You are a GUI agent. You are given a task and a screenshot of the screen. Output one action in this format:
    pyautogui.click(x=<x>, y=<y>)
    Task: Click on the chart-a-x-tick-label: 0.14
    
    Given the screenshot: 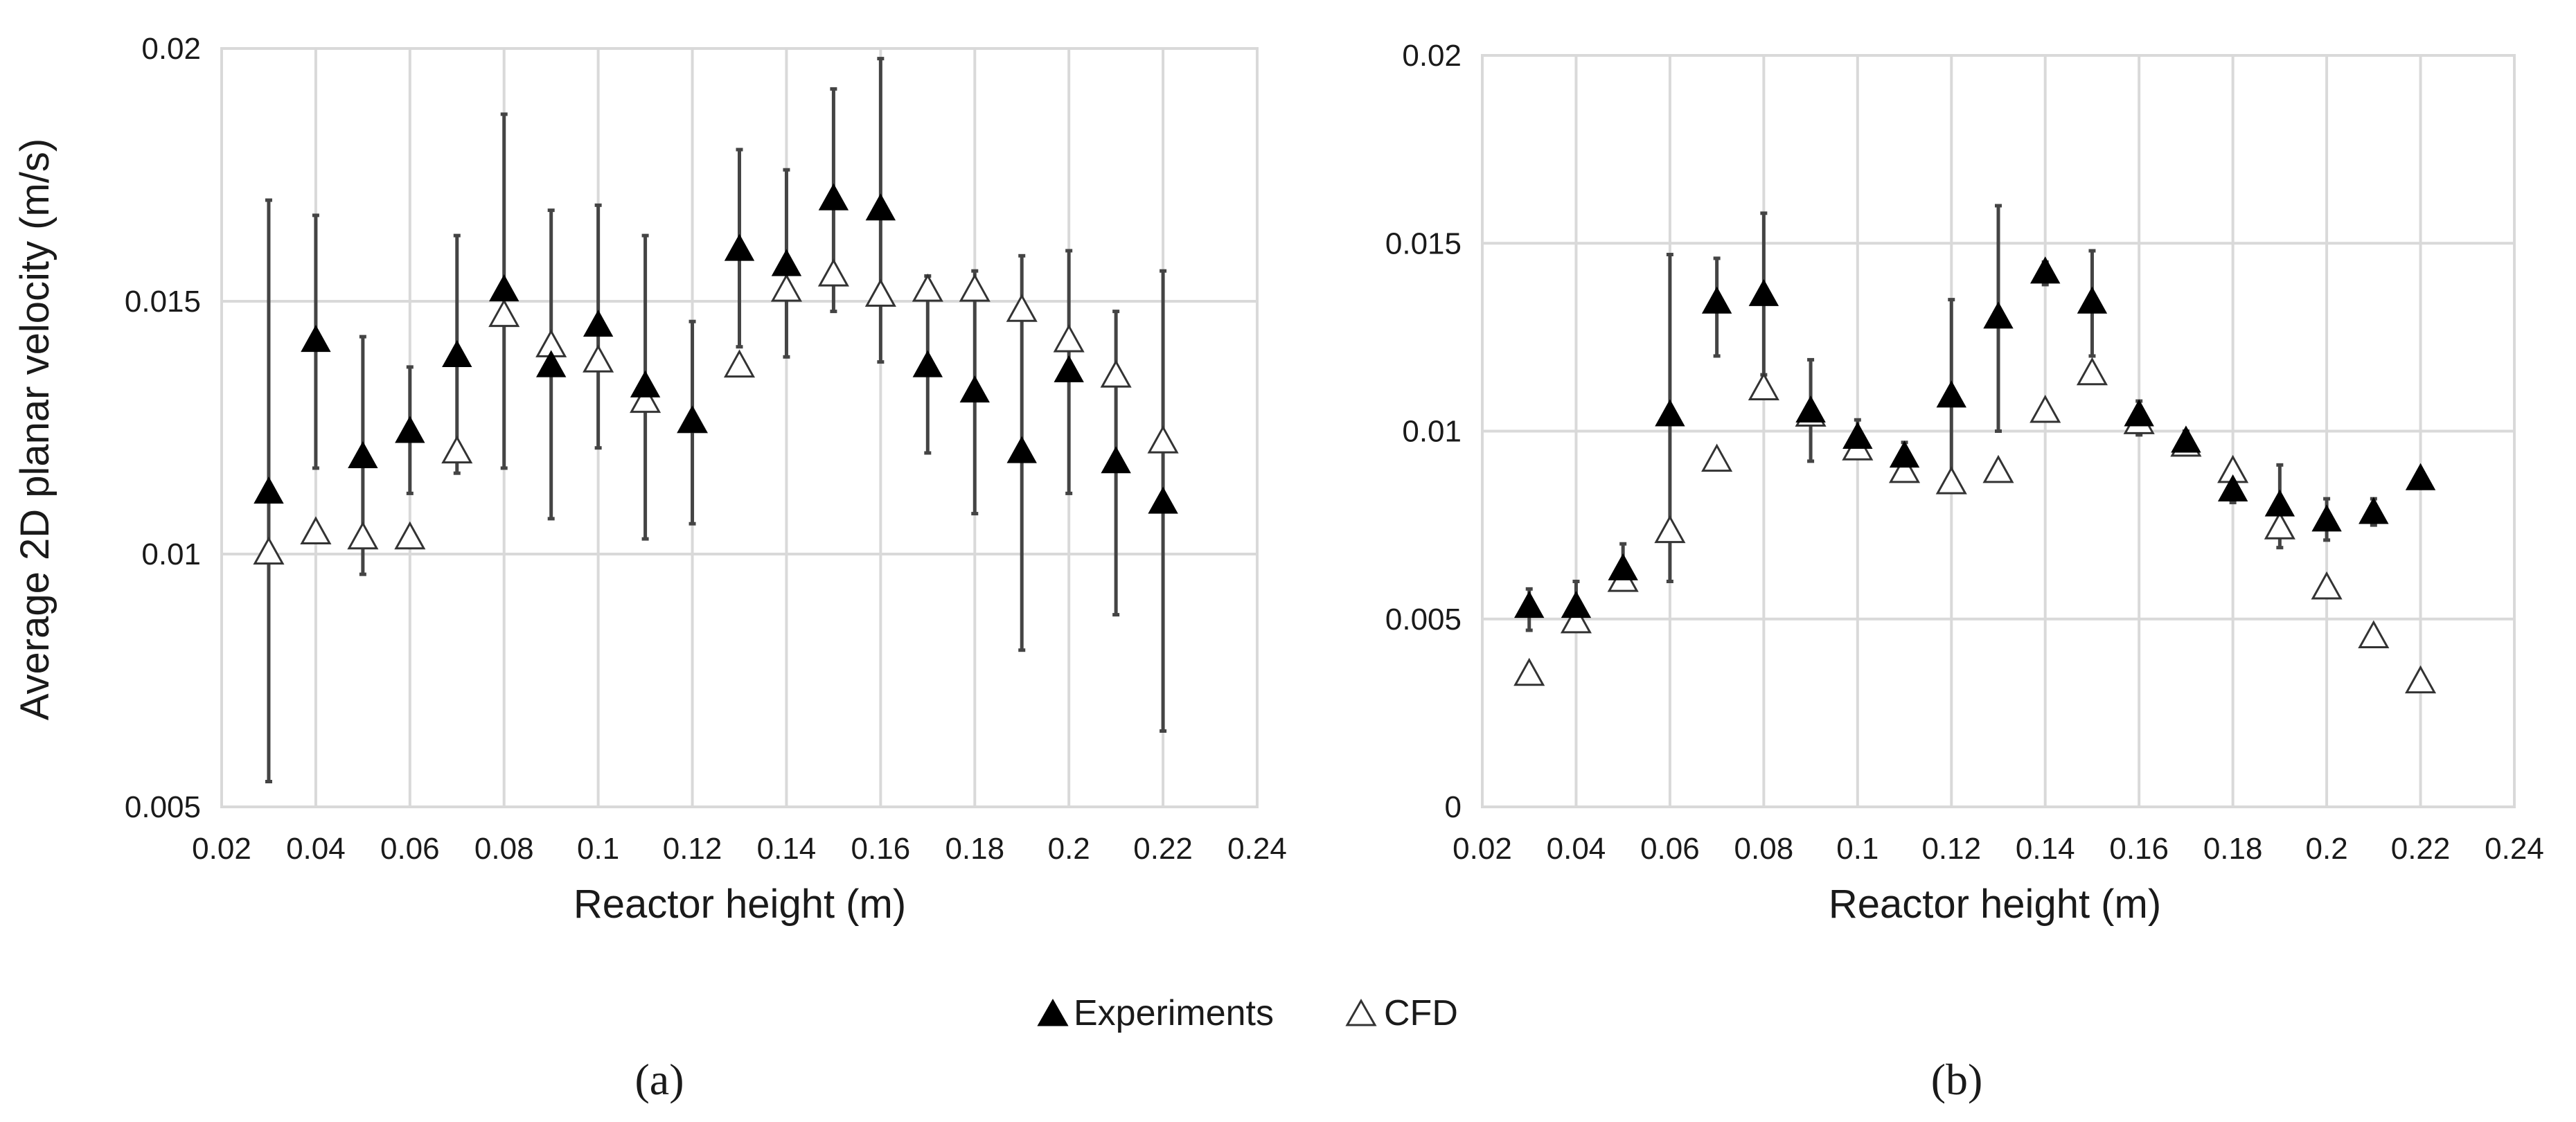 What is the action you would take?
    pyautogui.click(x=787, y=849)
    